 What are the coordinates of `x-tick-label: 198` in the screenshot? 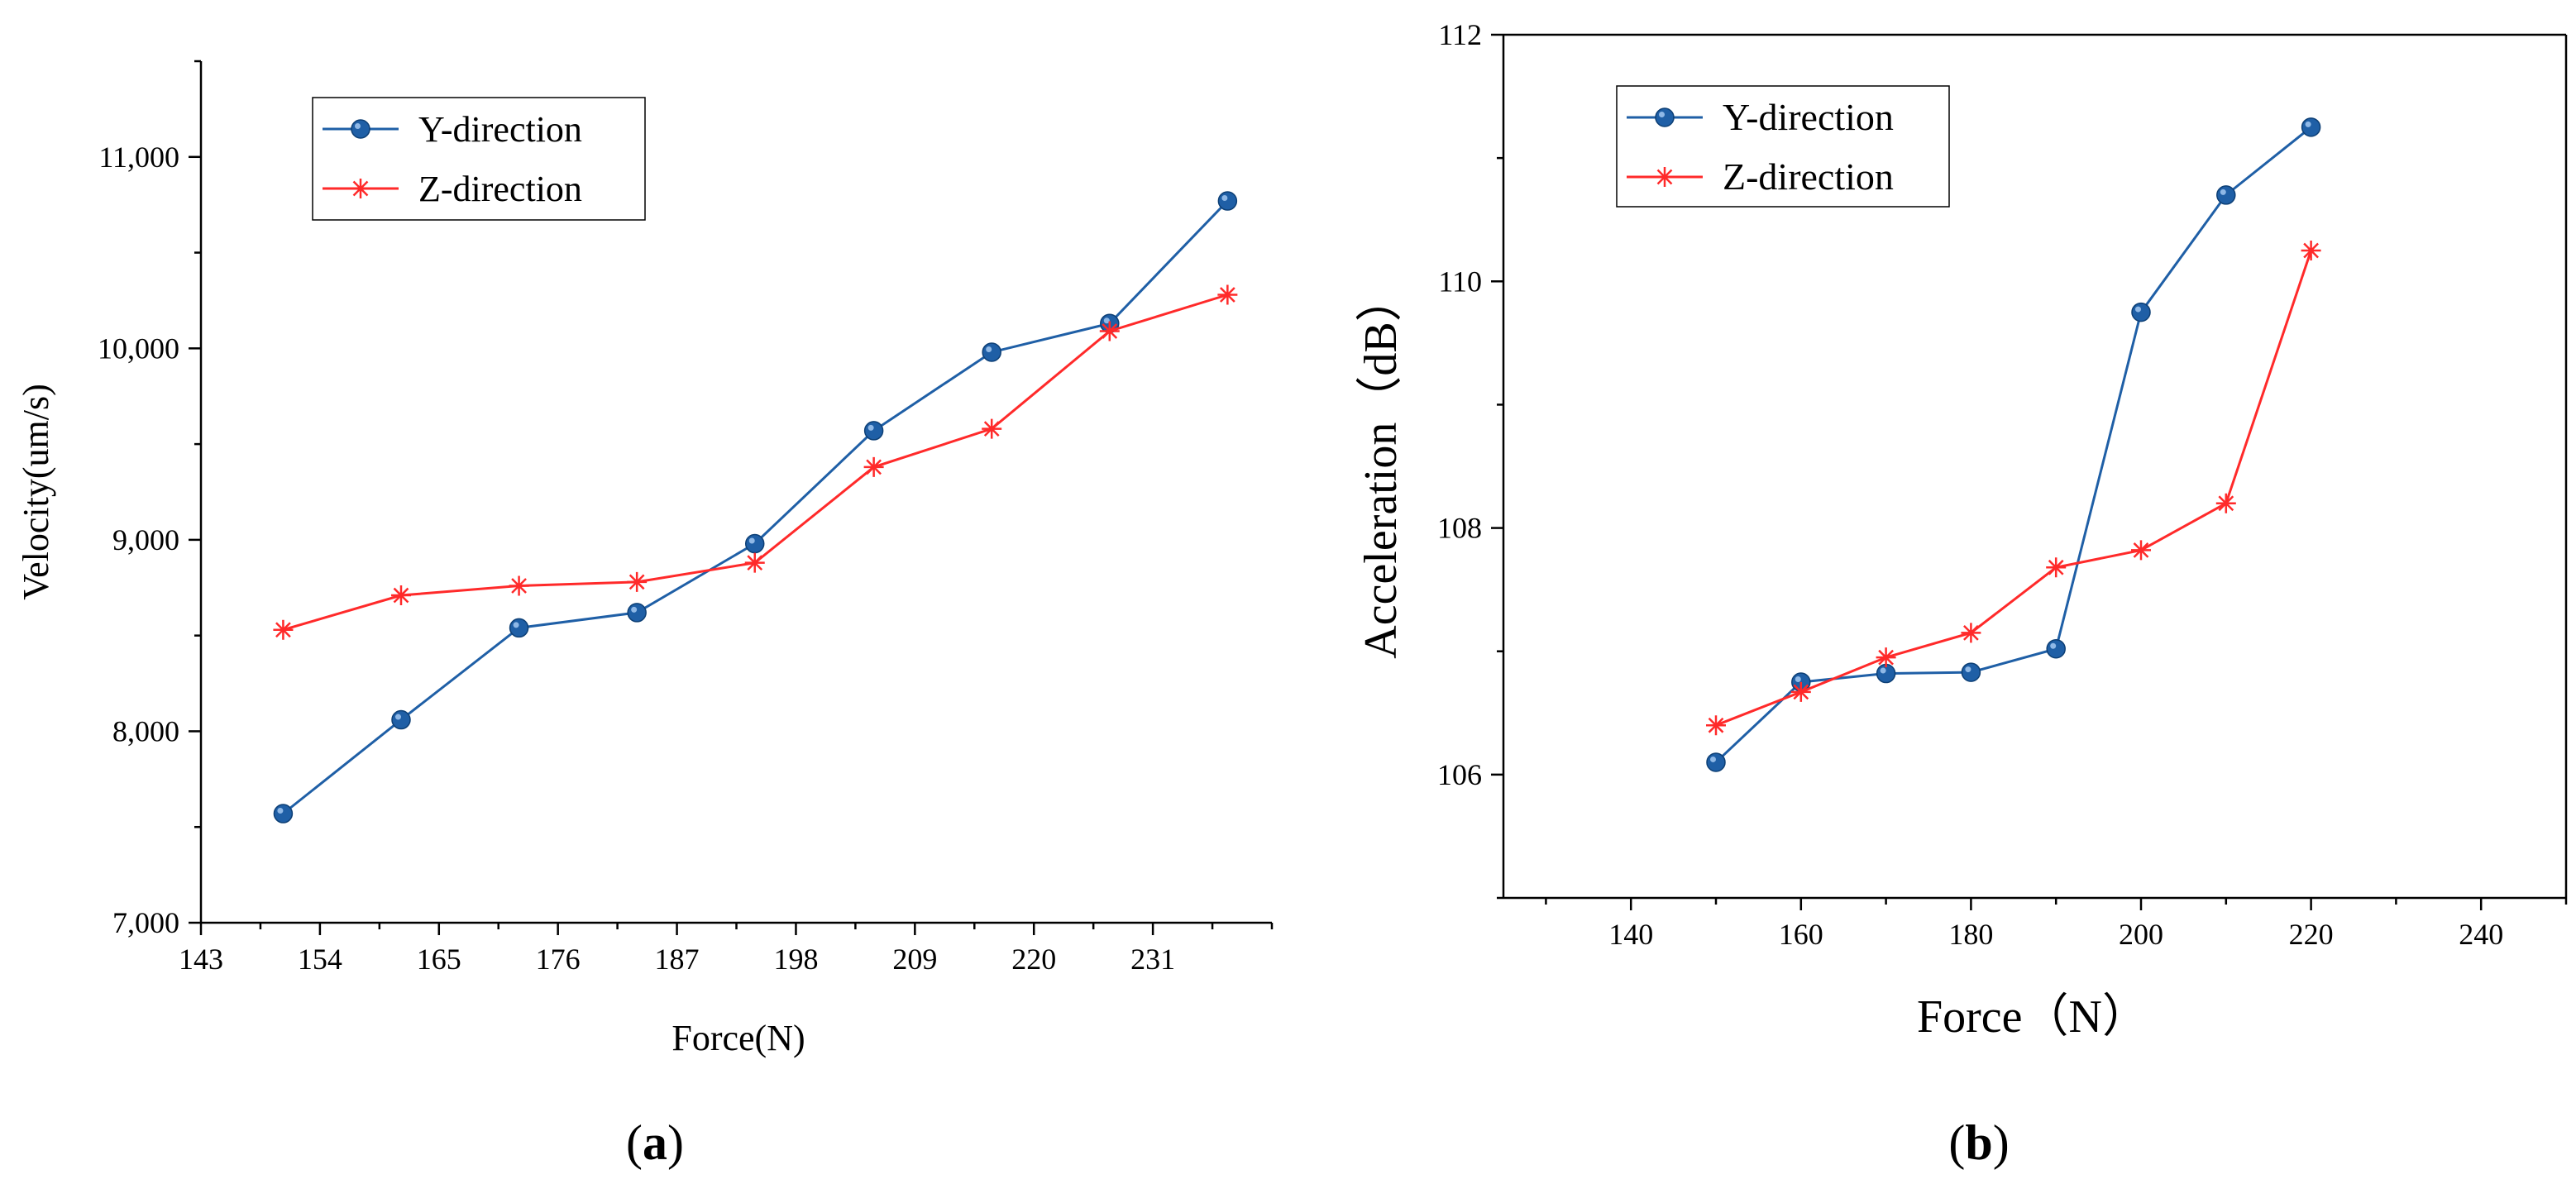 It's located at (795, 959).